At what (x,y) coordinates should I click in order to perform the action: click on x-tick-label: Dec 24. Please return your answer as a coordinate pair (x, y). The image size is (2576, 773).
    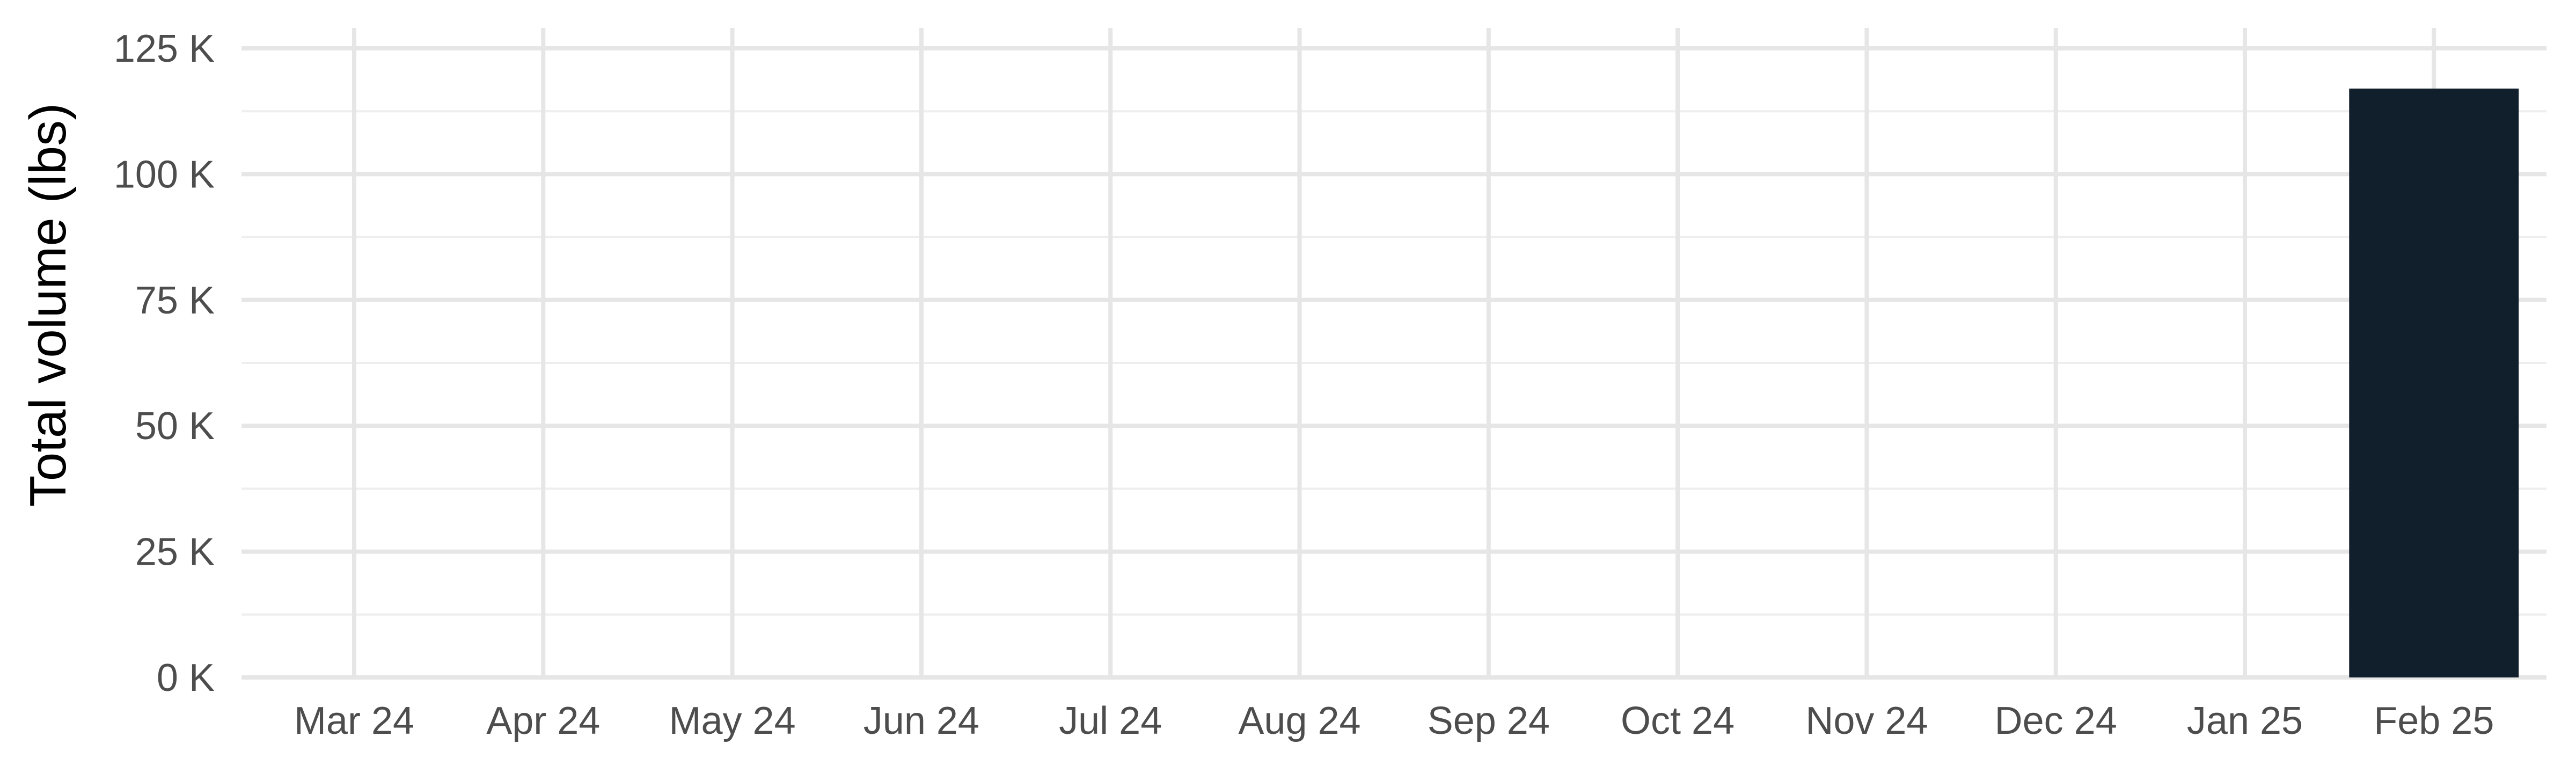
    Looking at the image, I should click on (2056, 720).